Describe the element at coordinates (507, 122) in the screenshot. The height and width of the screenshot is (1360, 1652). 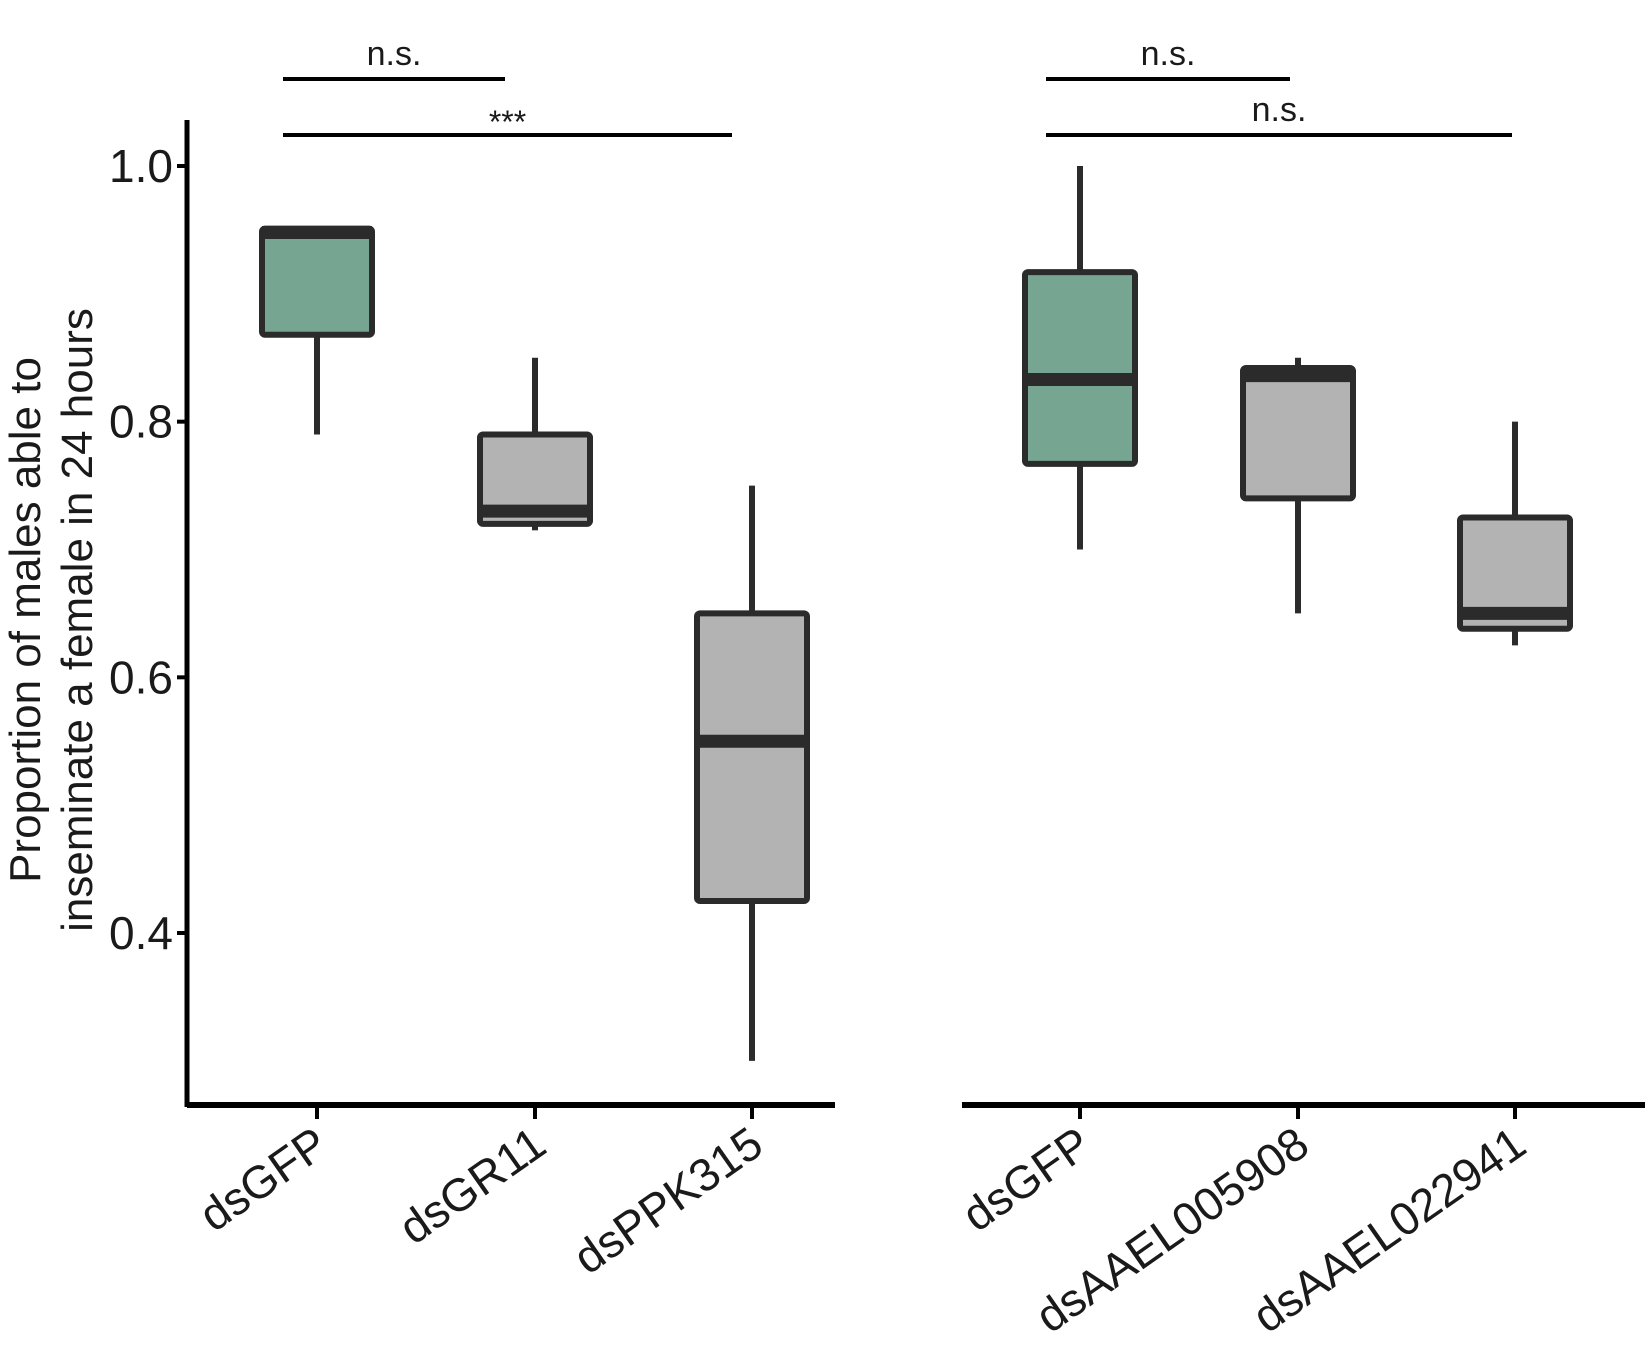
I see `significance-label: ***` at that location.